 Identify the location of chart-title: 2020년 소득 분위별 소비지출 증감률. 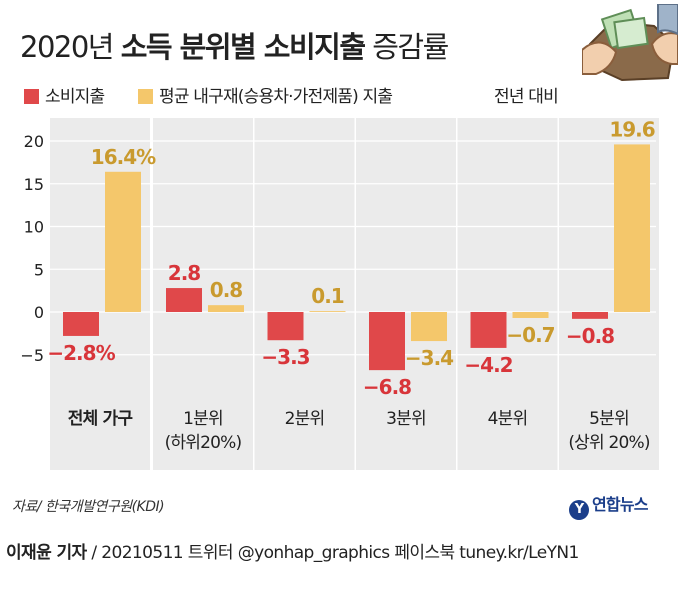
(234, 45).